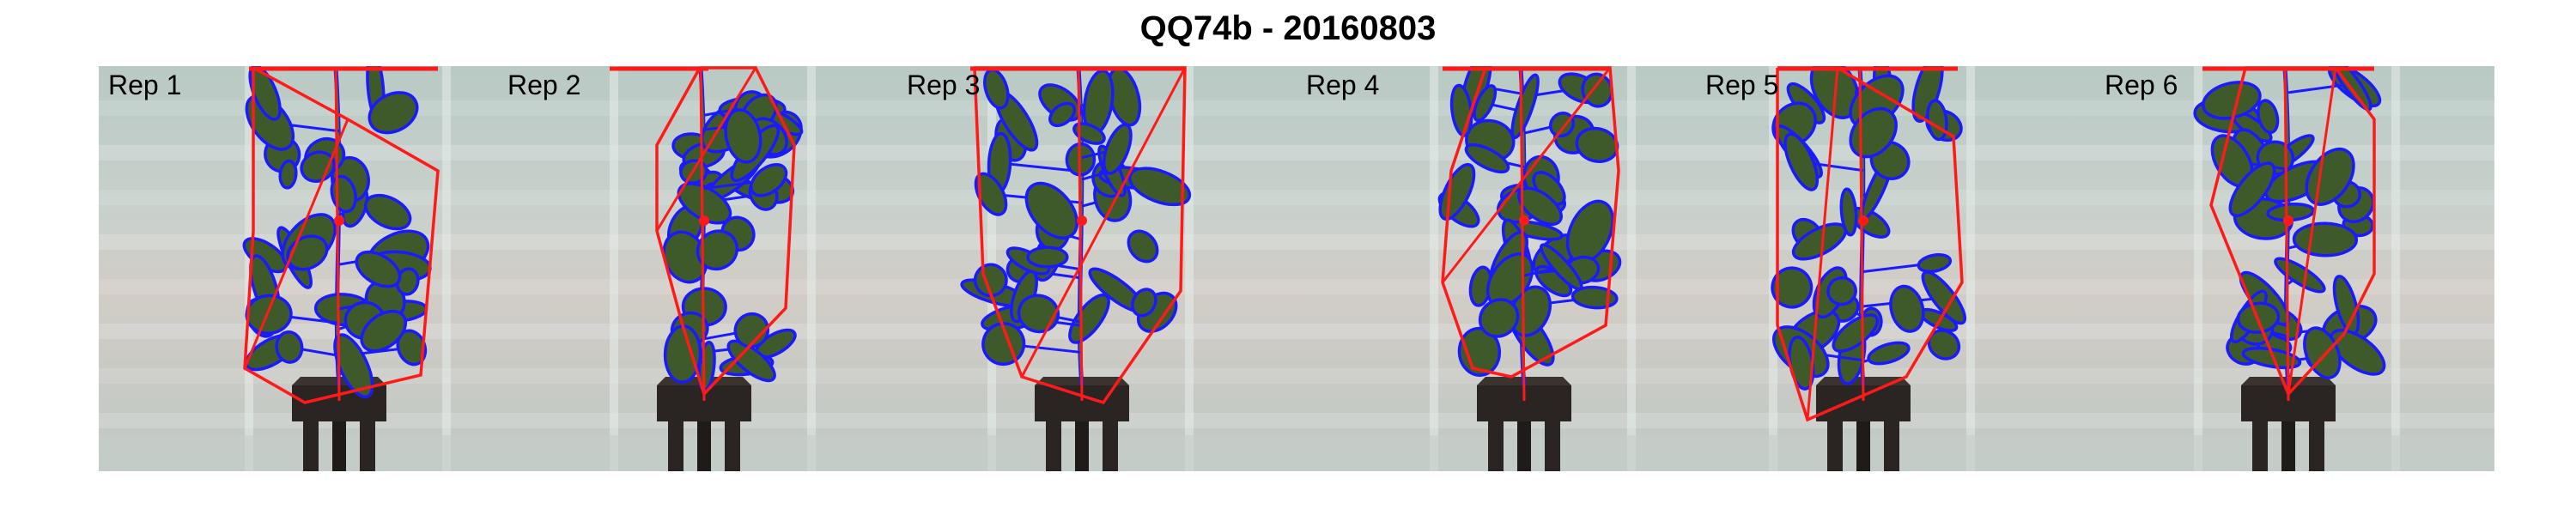  I want to click on panel-label: Rep 1, so click(145, 85).